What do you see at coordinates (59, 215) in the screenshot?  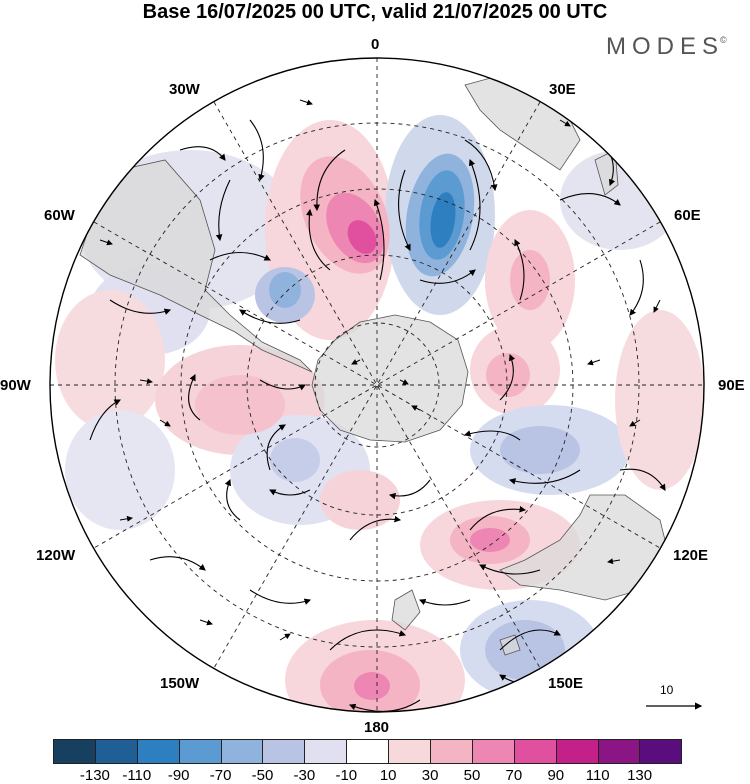 I see `lon-label-60w: 60W` at bounding box center [59, 215].